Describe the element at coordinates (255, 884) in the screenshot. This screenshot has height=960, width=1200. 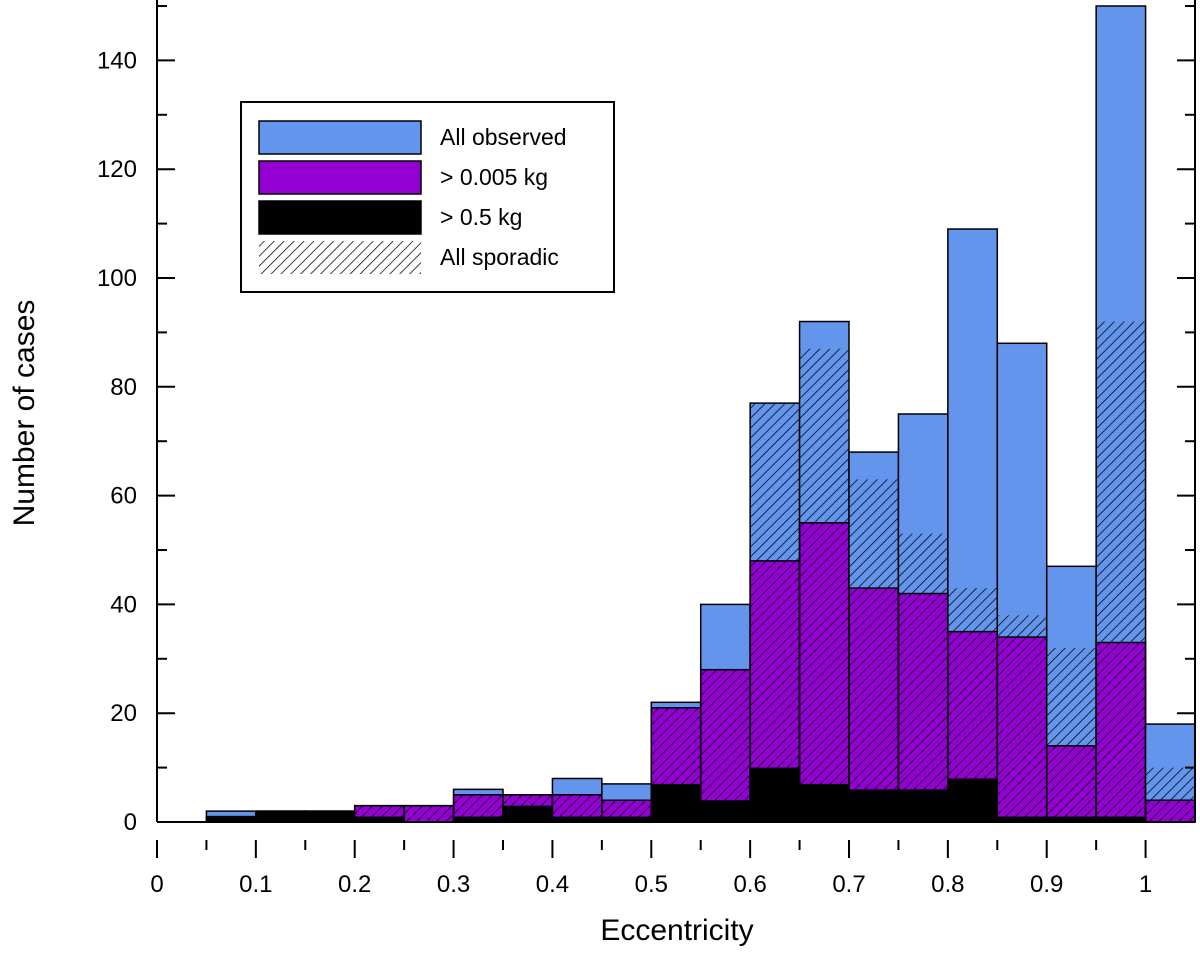
I see `x-tick-label: 0.1` at that location.